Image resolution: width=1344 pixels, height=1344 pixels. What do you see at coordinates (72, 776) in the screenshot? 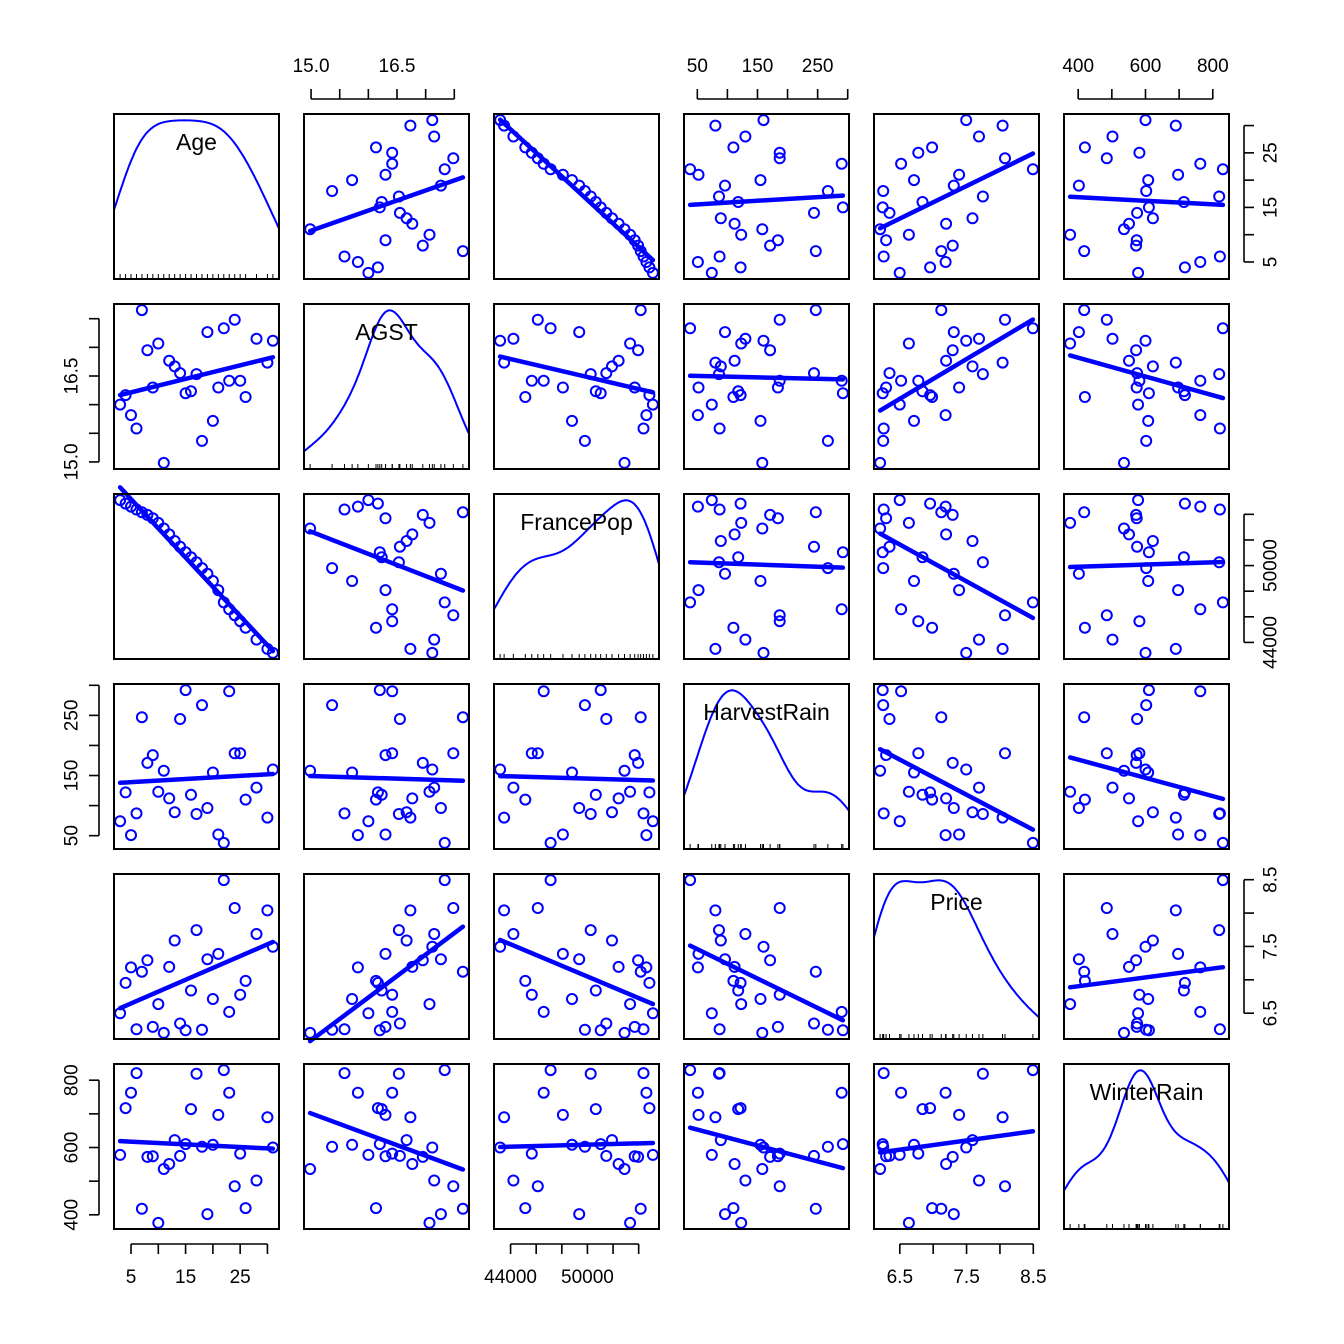
I see `tick-label: 150` at bounding box center [72, 776].